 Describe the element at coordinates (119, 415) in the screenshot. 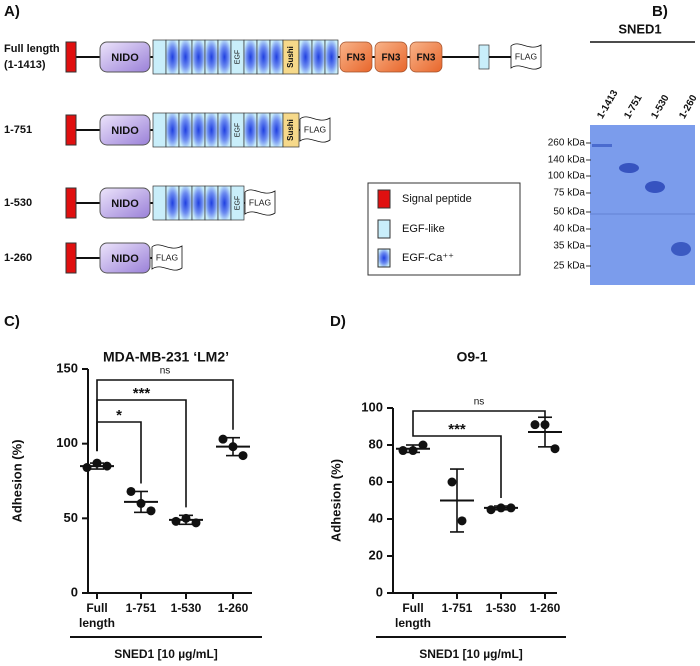

I see `significance-label: *` at that location.